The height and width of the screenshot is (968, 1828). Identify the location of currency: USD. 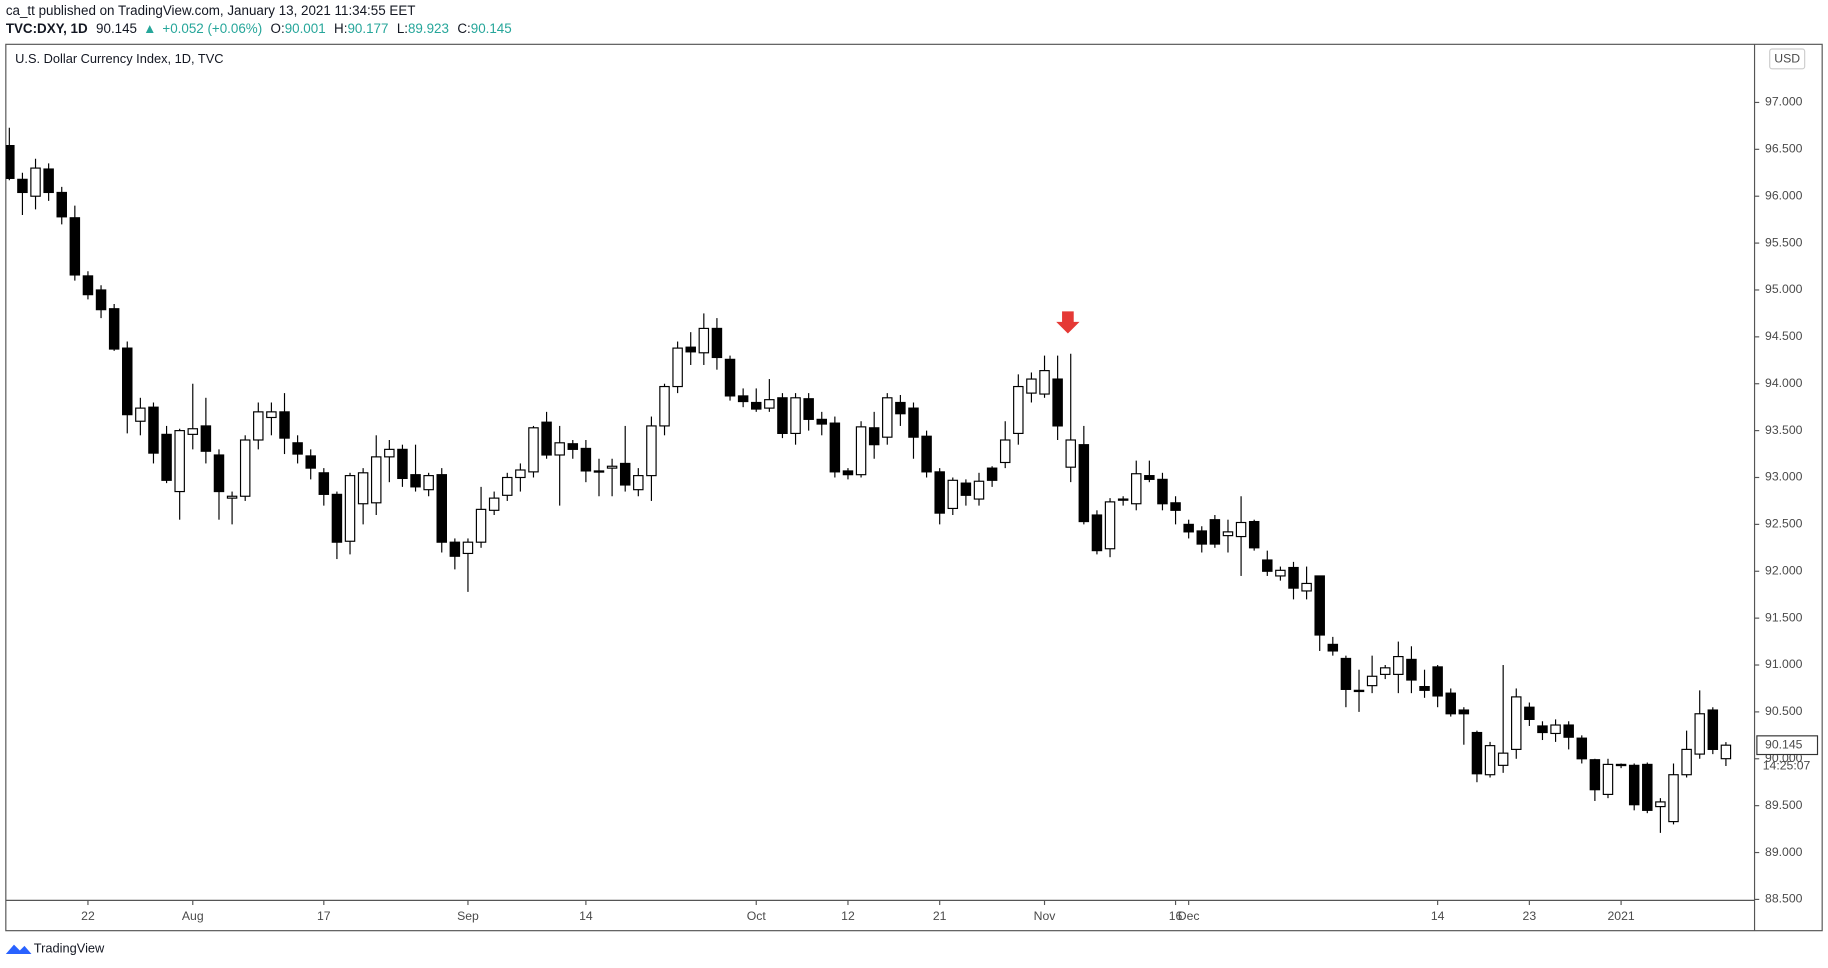
(1787, 59).